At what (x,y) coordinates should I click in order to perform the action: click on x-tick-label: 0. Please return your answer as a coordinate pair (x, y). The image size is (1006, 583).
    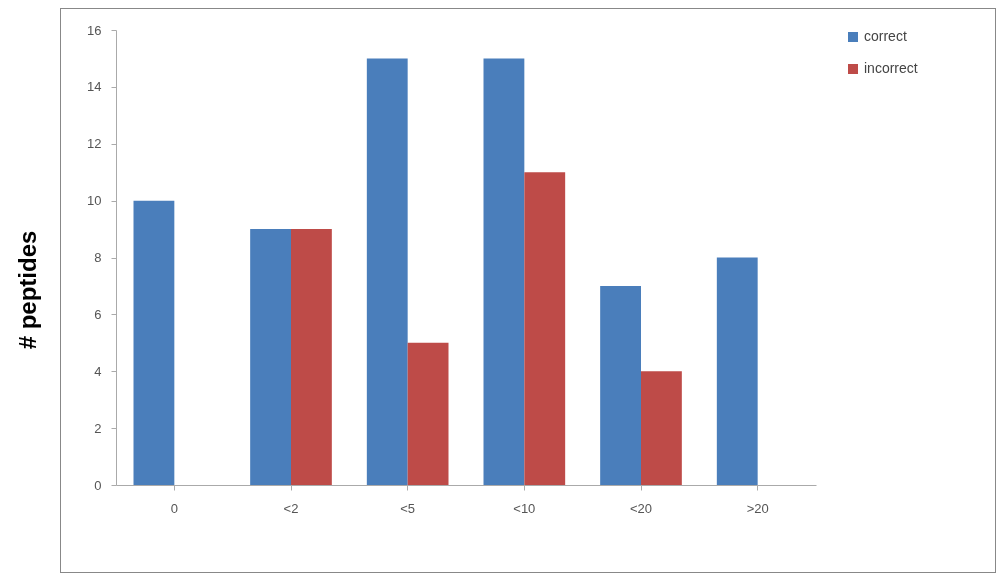
    Looking at the image, I should click on (174, 508).